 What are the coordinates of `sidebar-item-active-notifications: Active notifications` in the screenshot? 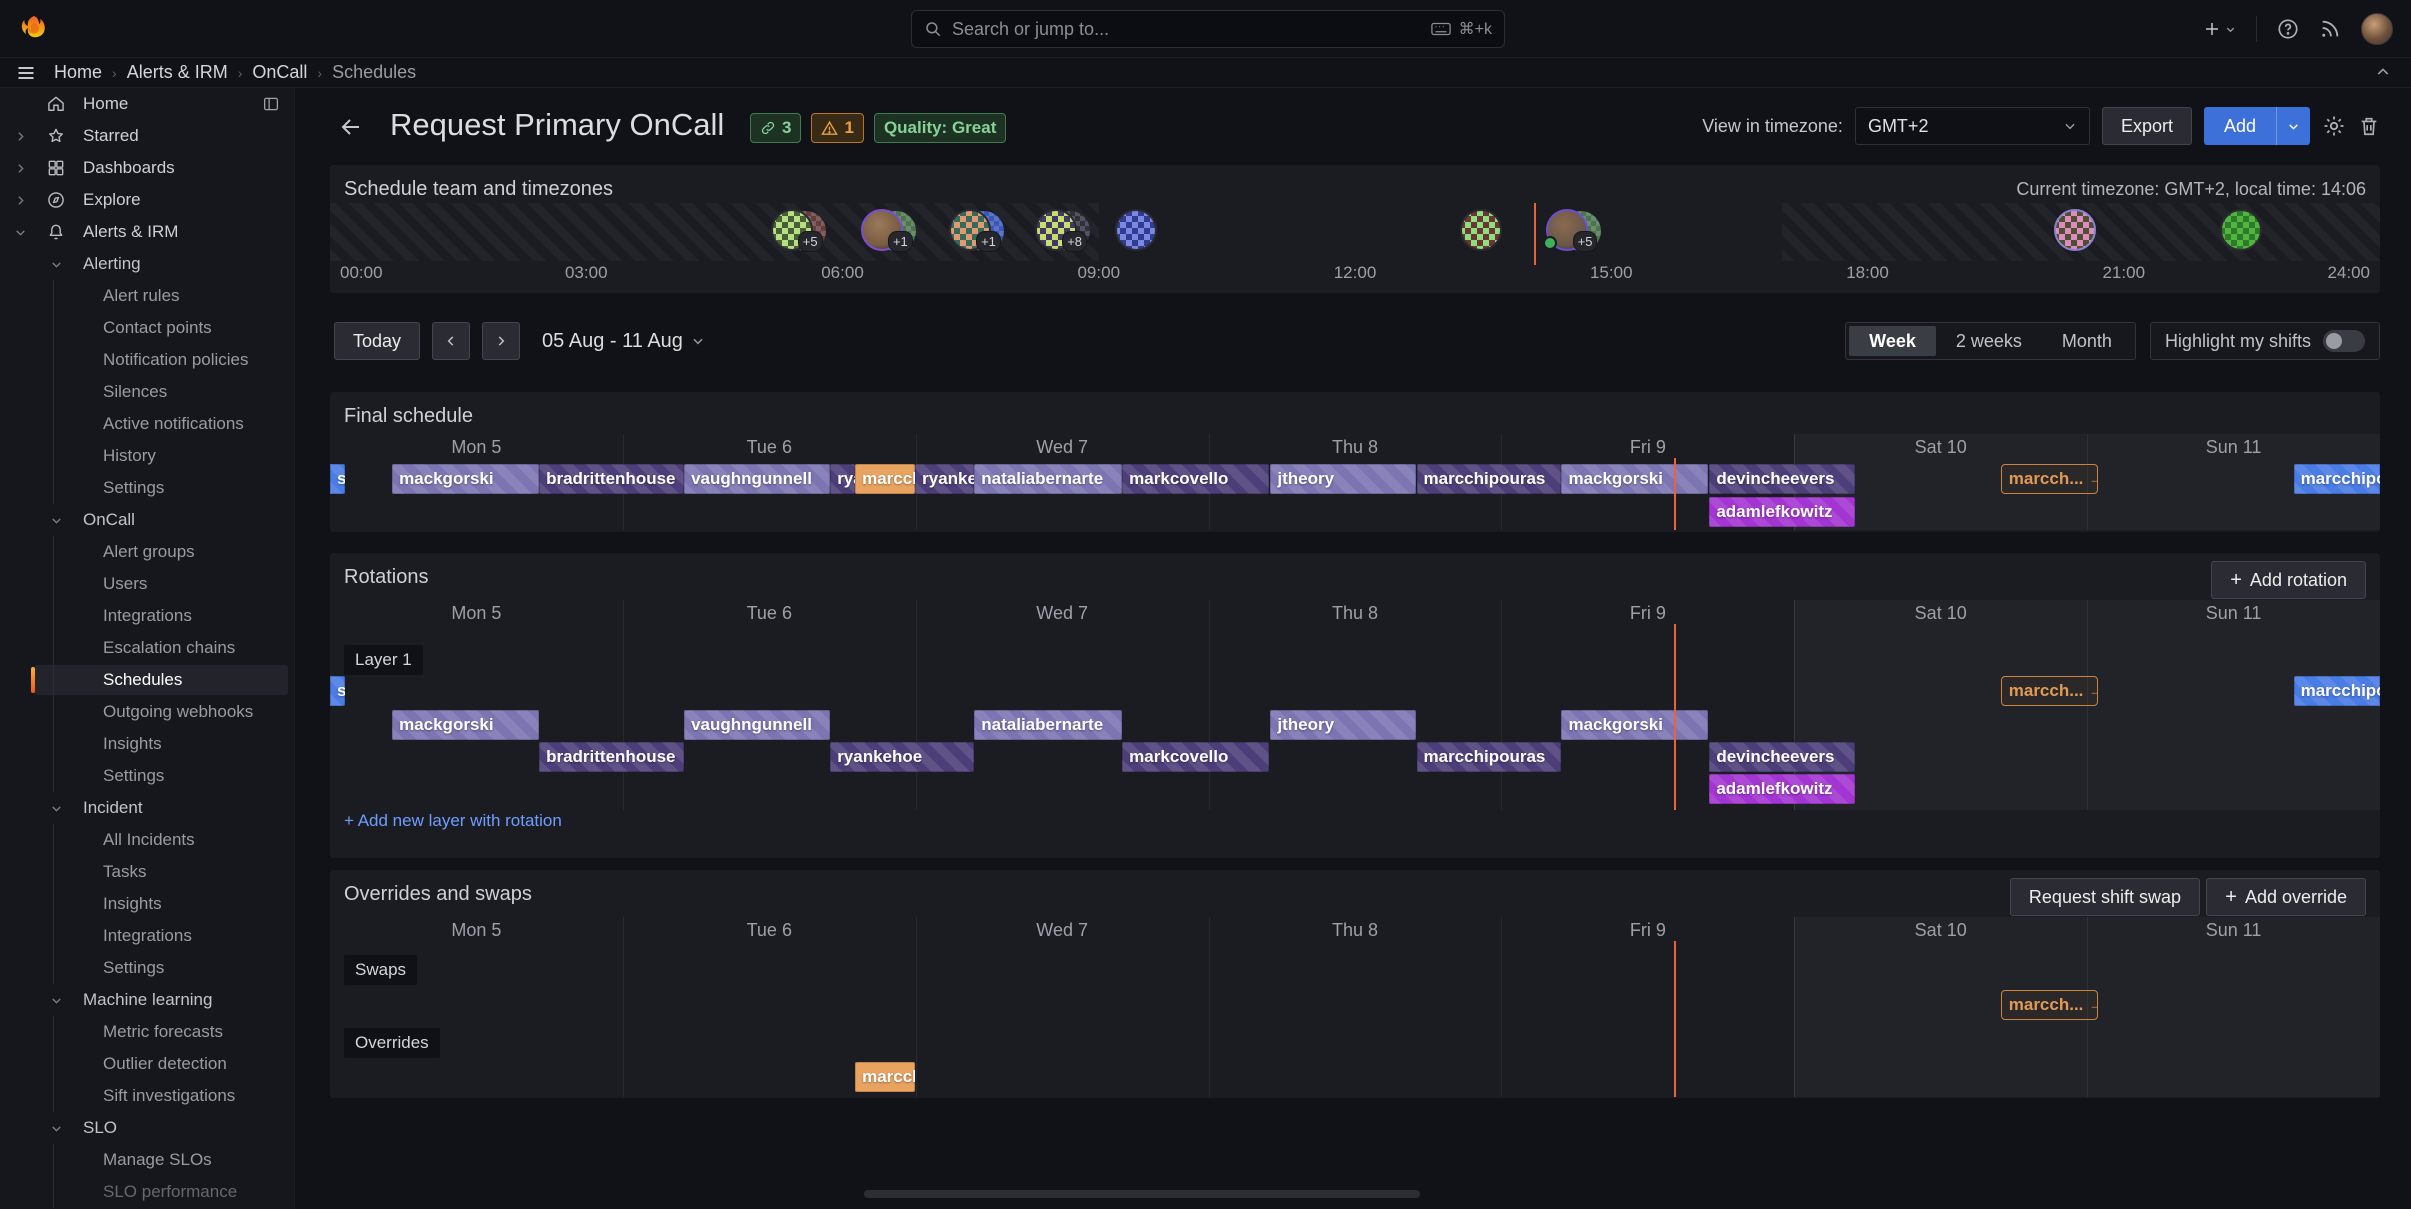 It's located at (147, 424).